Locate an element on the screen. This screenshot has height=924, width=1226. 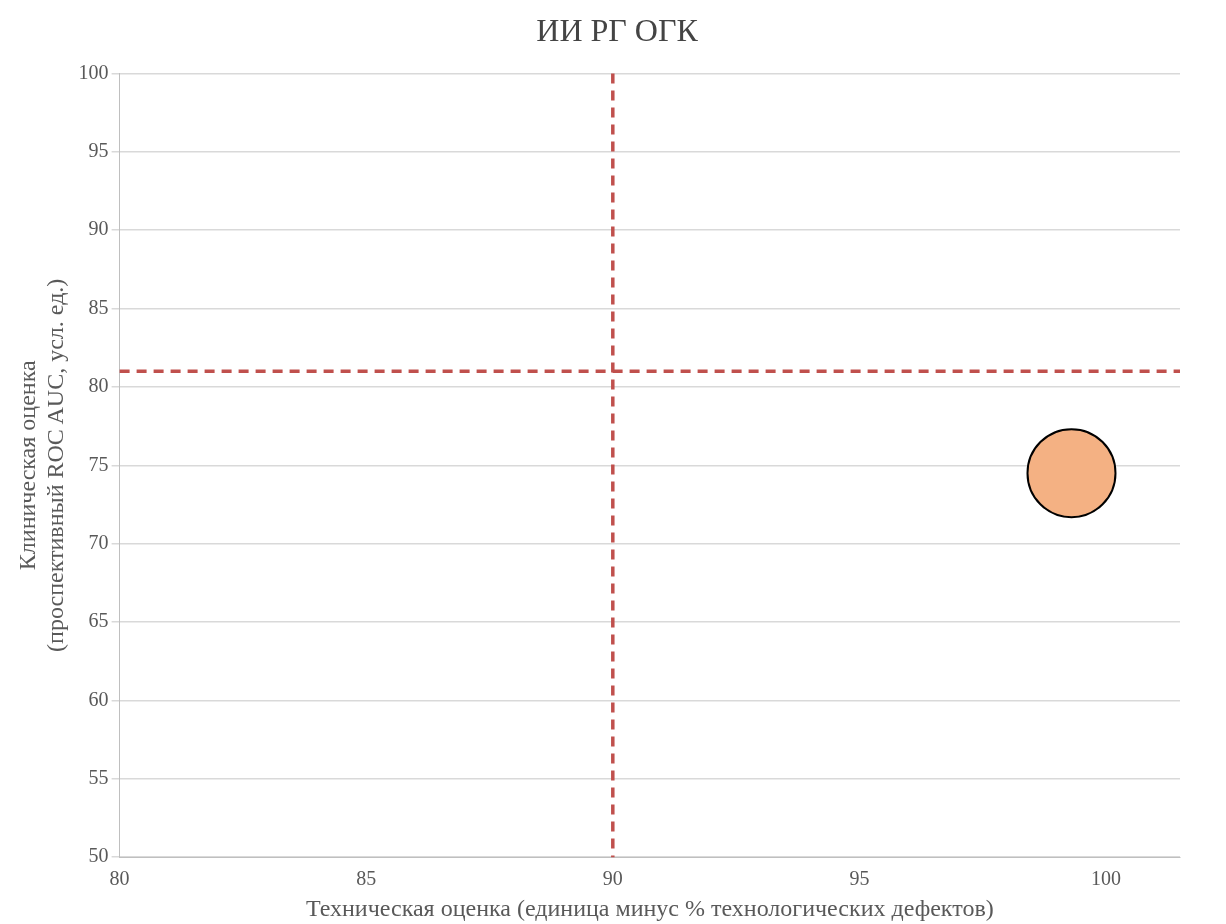
y-tick-label: 80 is located at coordinates (98, 385).